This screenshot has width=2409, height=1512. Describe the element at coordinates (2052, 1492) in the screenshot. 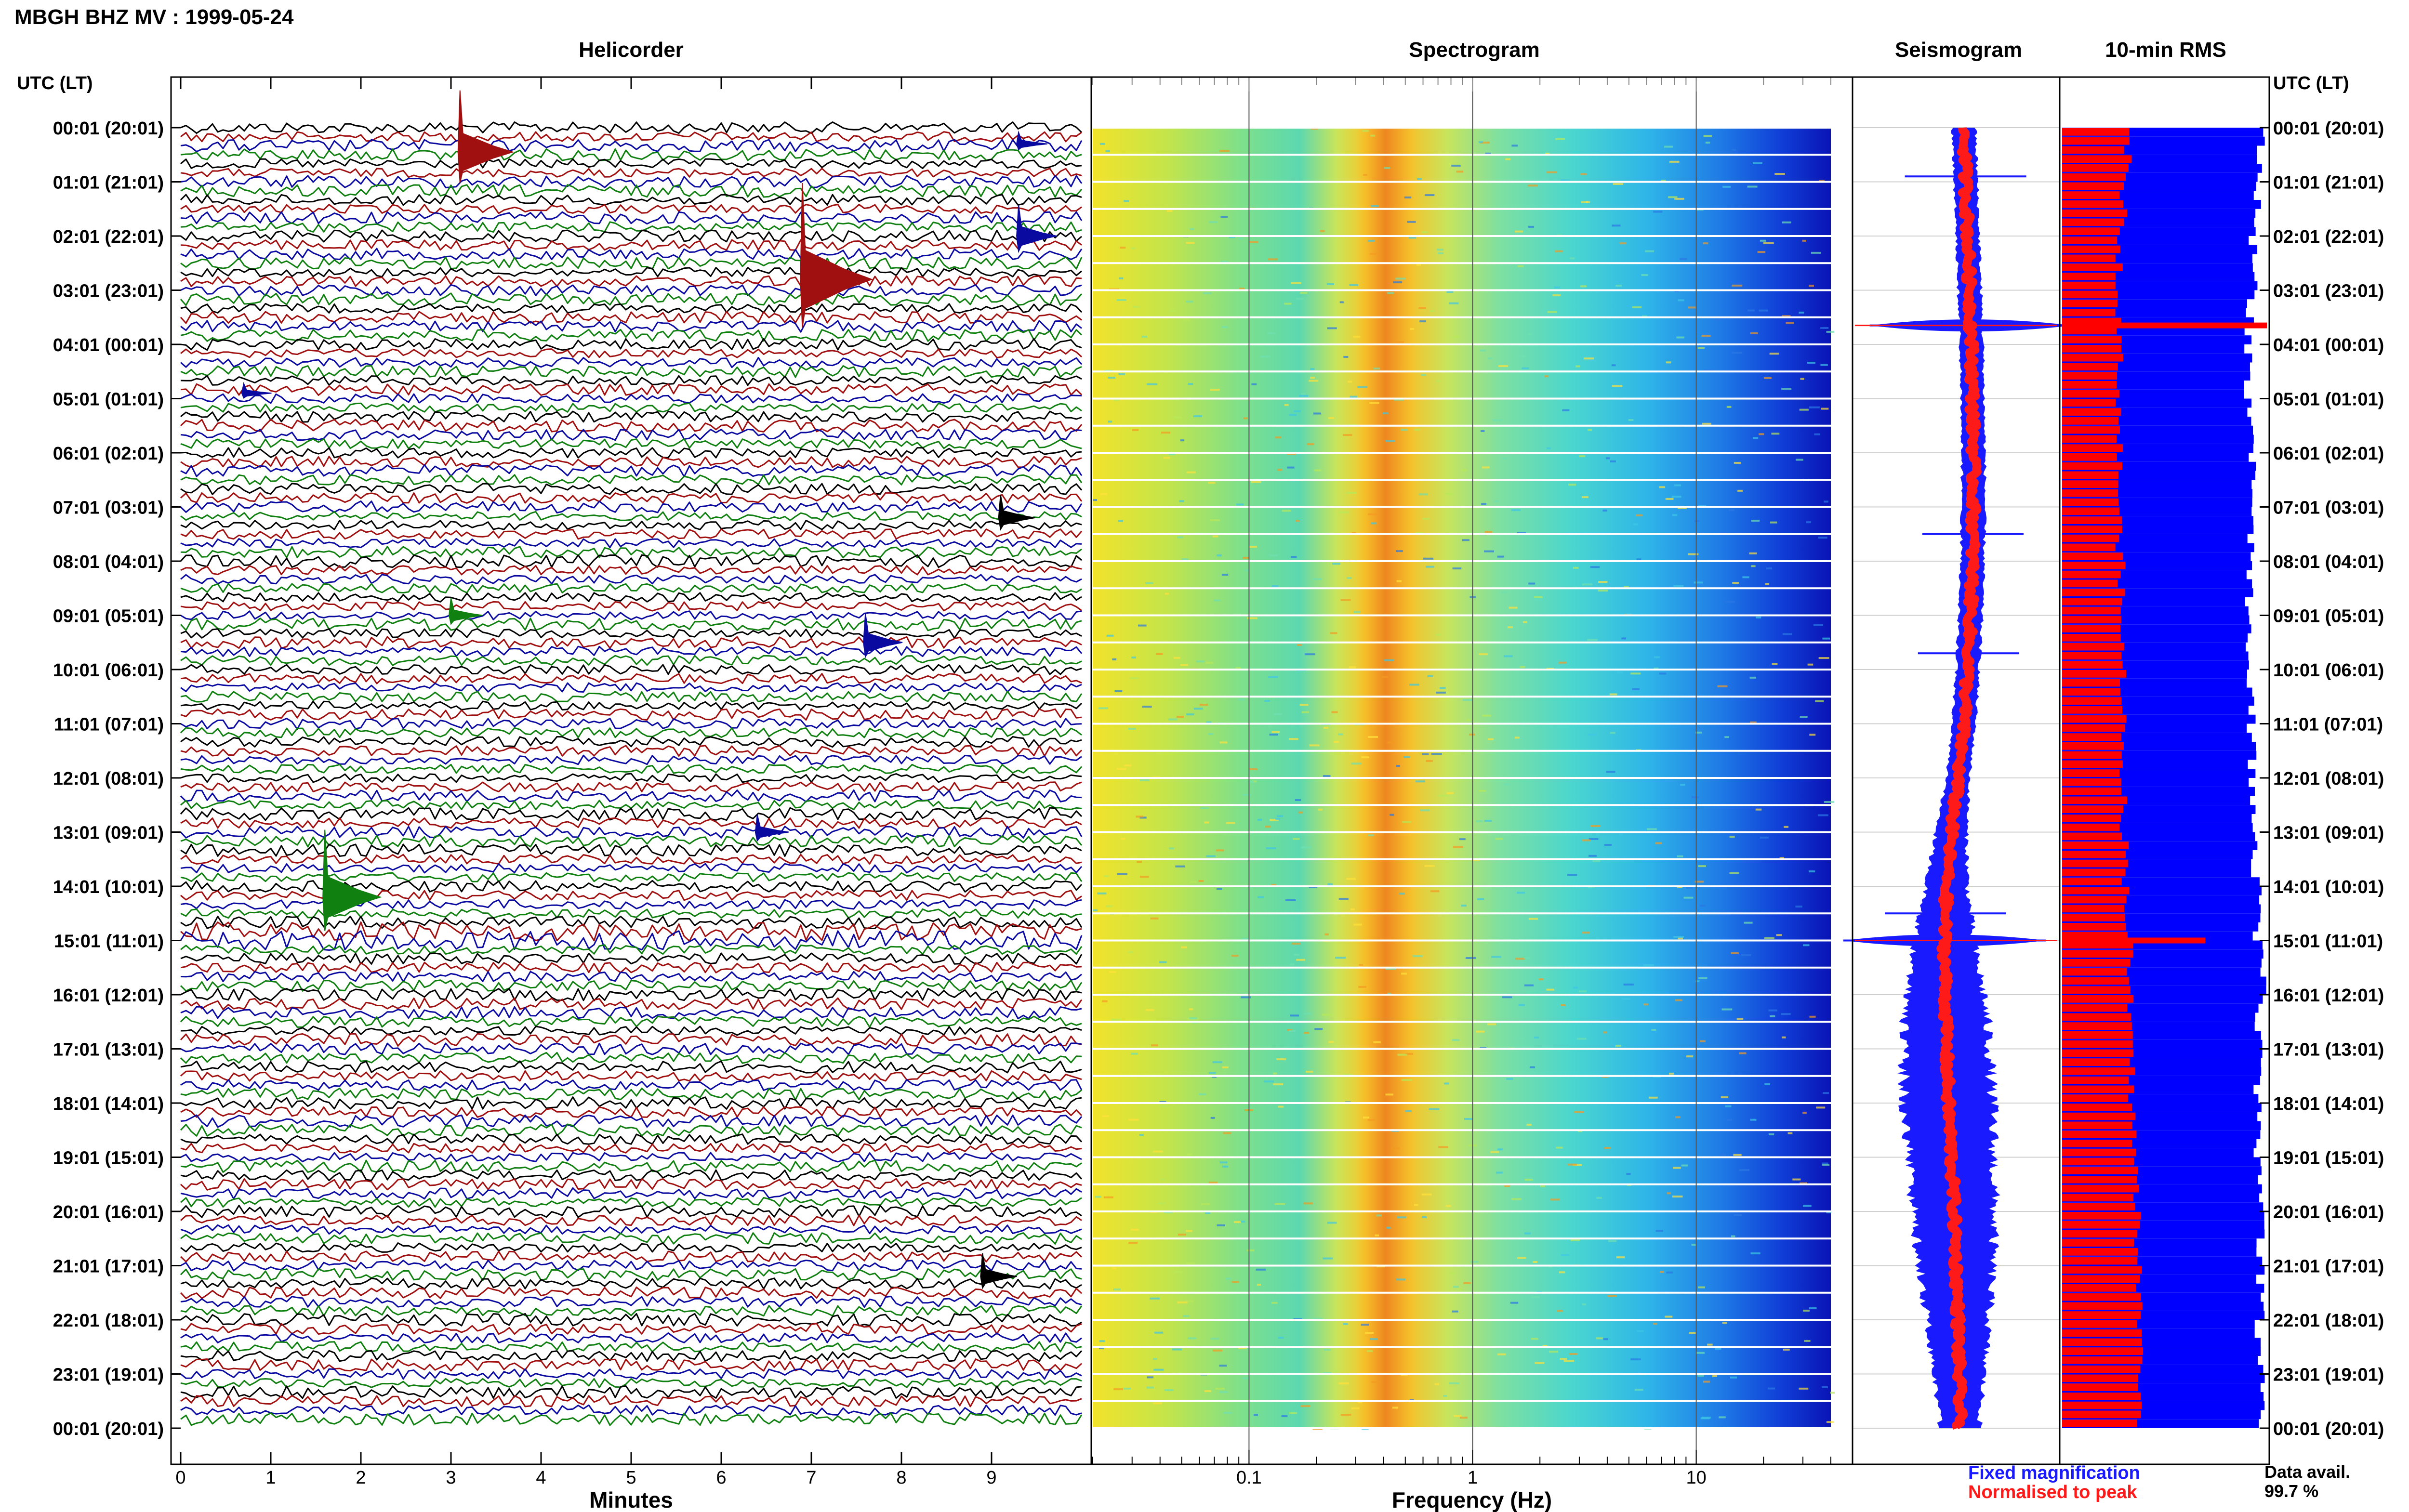

I see `legend-normalised-to-peak: Normalised to peak` at that location.